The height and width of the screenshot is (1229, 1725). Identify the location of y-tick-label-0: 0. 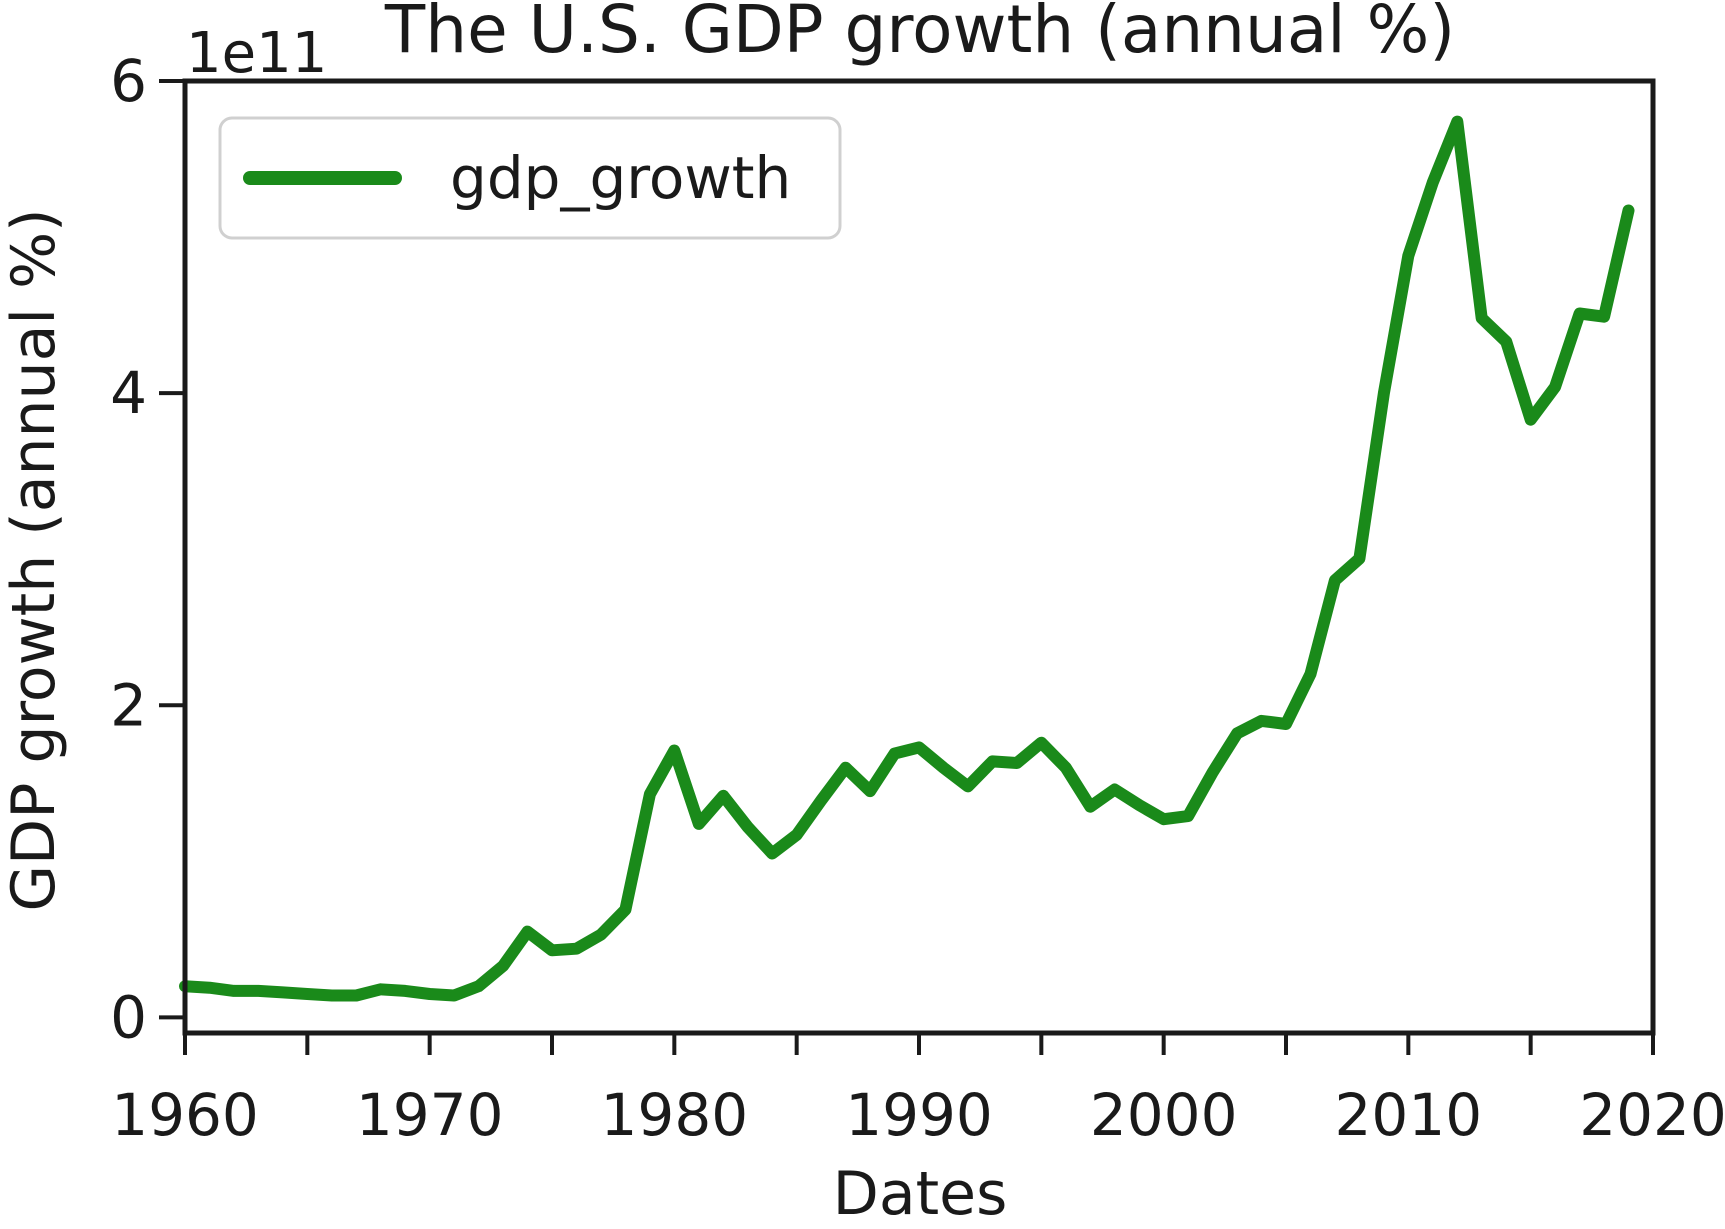
(128, 1017).